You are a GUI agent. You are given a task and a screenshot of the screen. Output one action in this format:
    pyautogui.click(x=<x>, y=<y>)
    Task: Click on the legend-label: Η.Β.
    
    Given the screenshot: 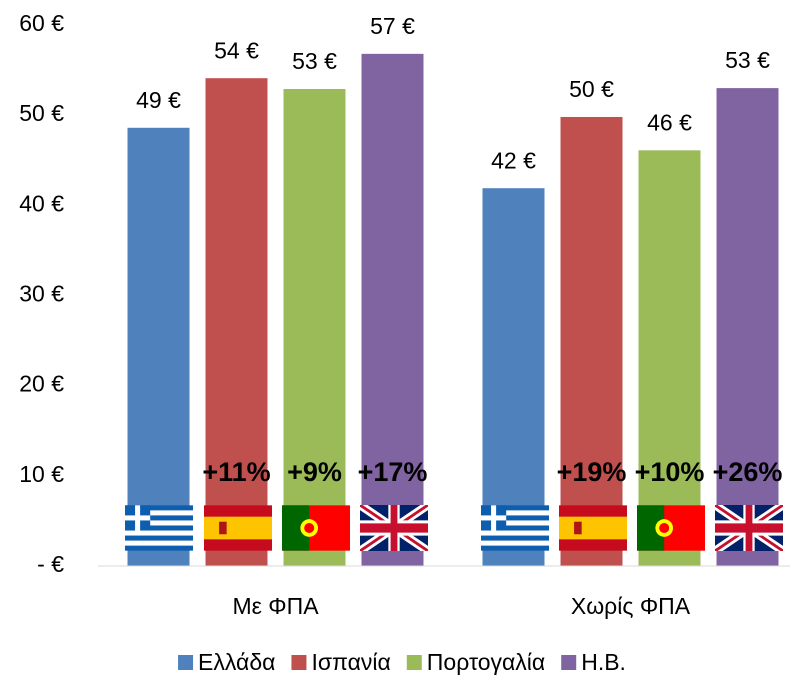 What is the action you would take?
    pyautogui.click(x=603, y=662)
    